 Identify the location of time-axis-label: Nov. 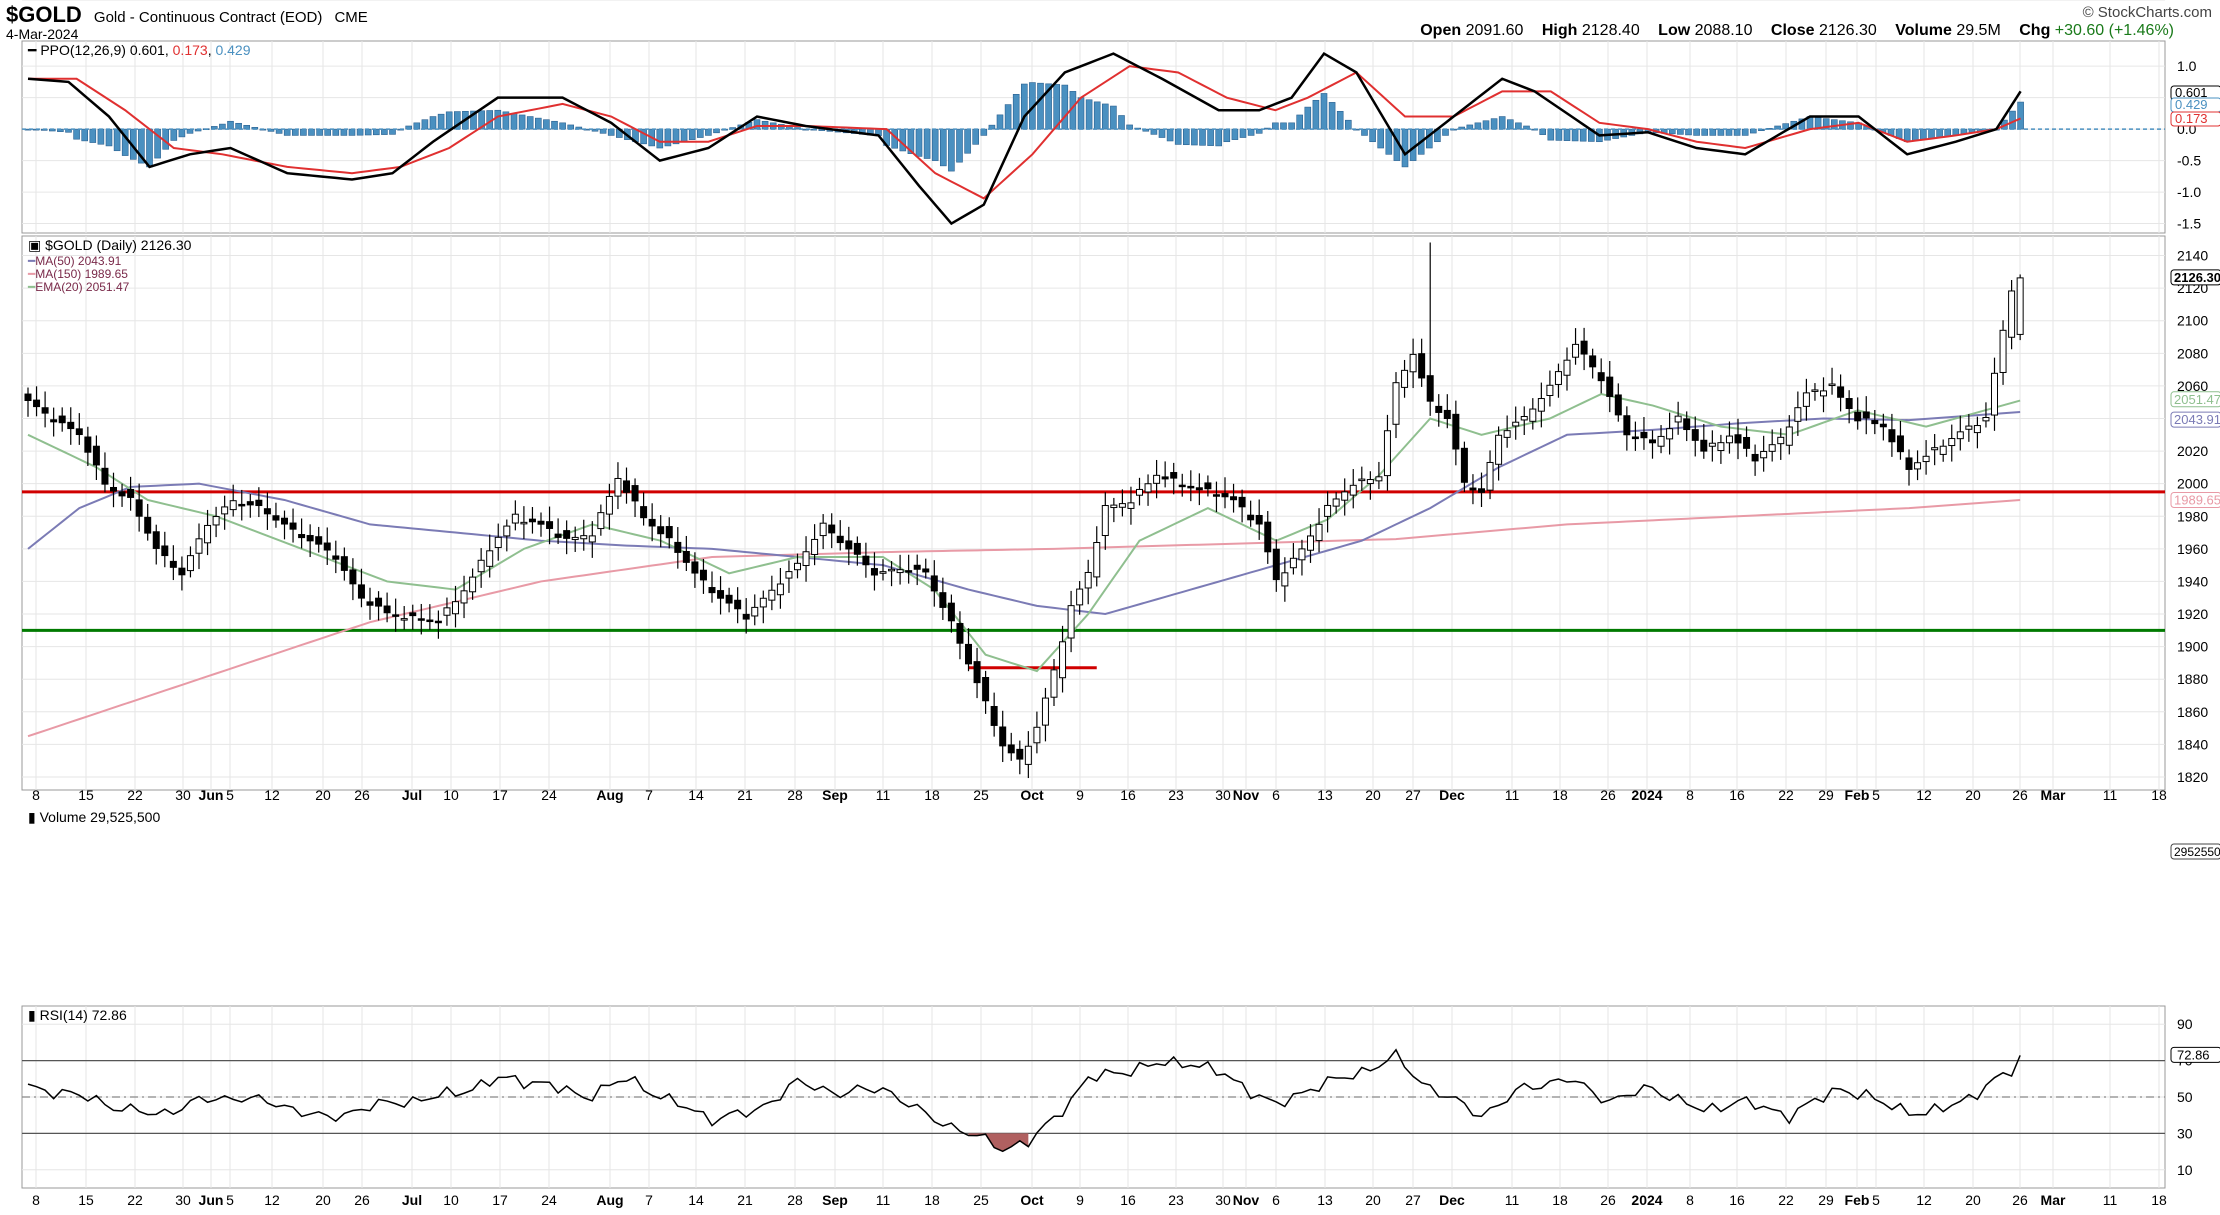
(1246, 795).